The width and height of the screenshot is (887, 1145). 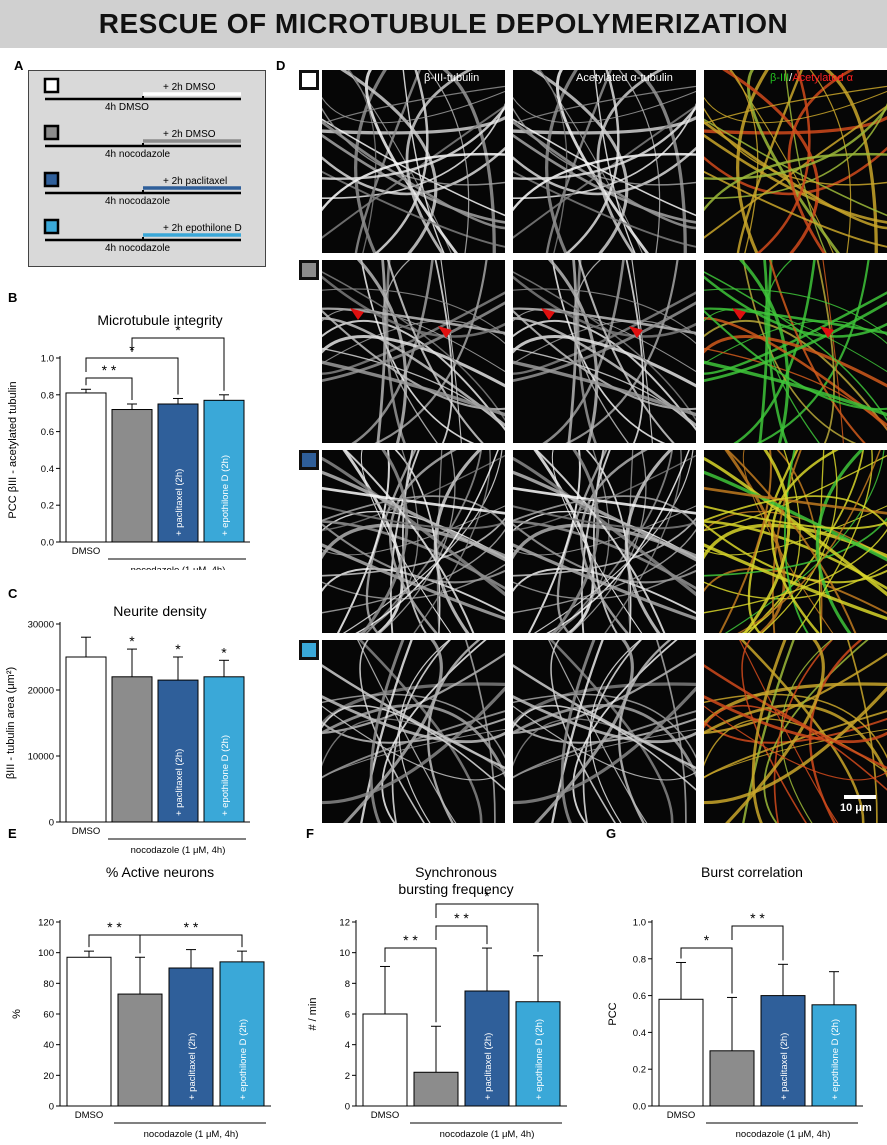 I want to click on panel-g-label: G, so click(x=611, y=833).